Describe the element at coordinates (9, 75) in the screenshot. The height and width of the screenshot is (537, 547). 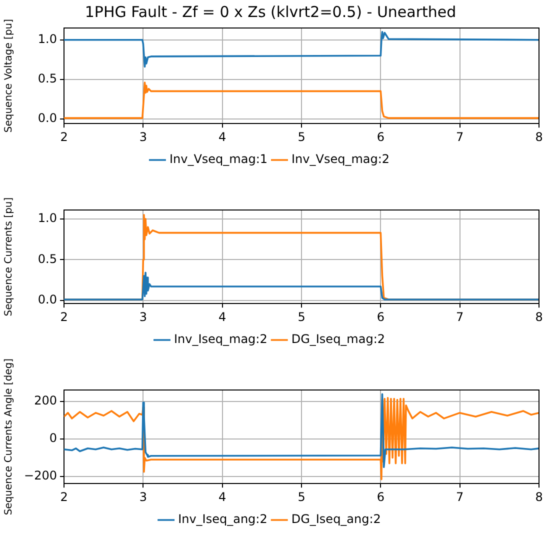
I see `y-axis-title: Sequence Voltage [pu]` at that location.